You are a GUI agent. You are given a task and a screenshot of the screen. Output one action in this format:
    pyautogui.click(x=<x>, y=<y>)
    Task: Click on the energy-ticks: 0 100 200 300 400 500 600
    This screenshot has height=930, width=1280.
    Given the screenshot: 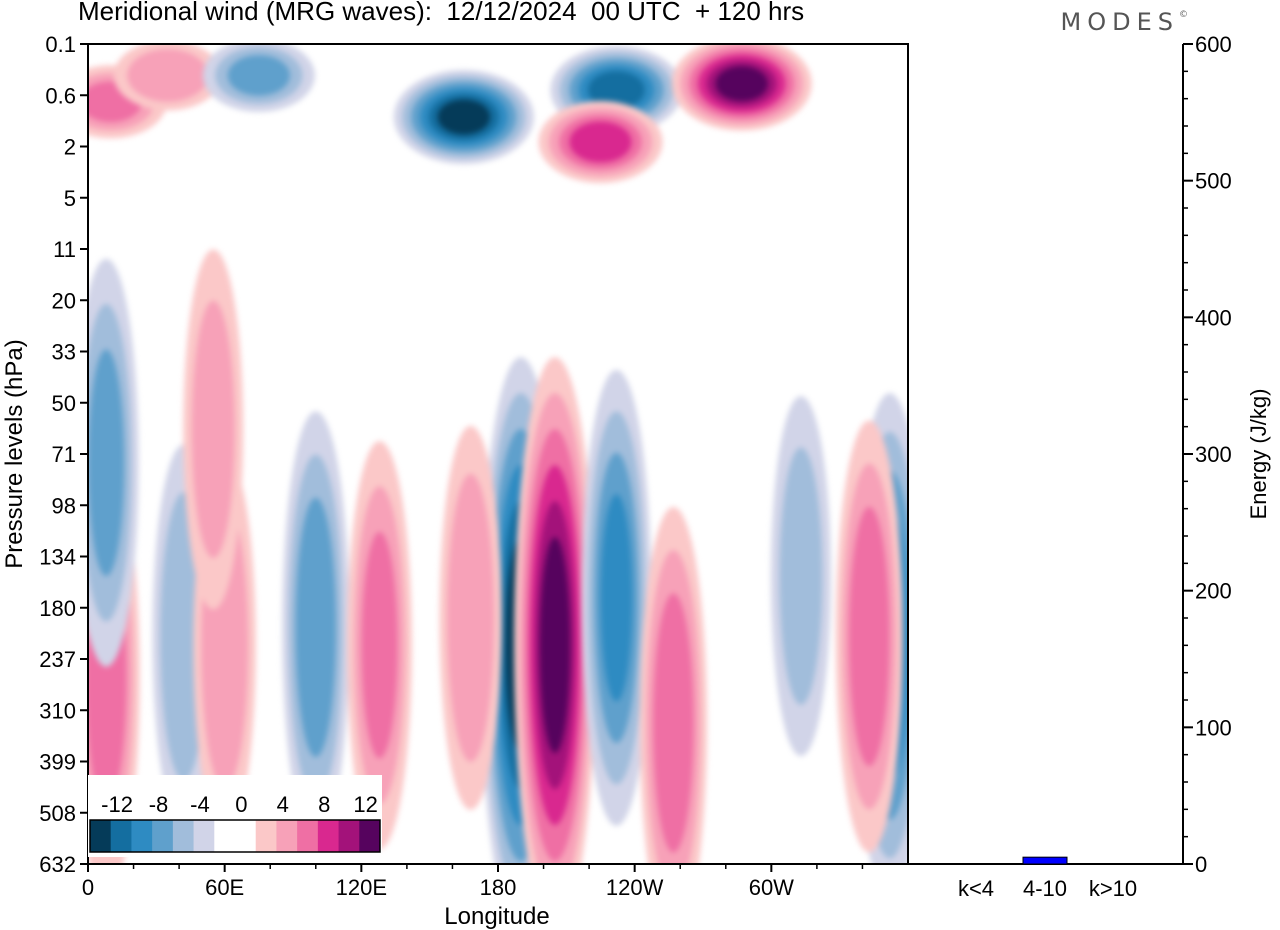 What is the action you would take?
    pyautogui.click(x=1207, y=454)
    